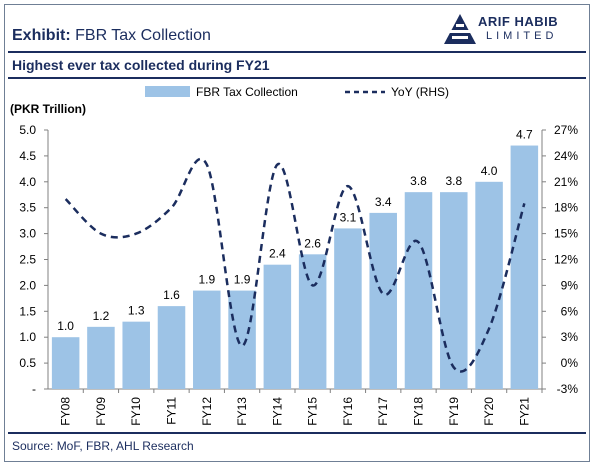  What do you see at coordinates (566, 156) in the screenshot?
I see `right-tick-label: 24%` at bounding box center [566, 156].